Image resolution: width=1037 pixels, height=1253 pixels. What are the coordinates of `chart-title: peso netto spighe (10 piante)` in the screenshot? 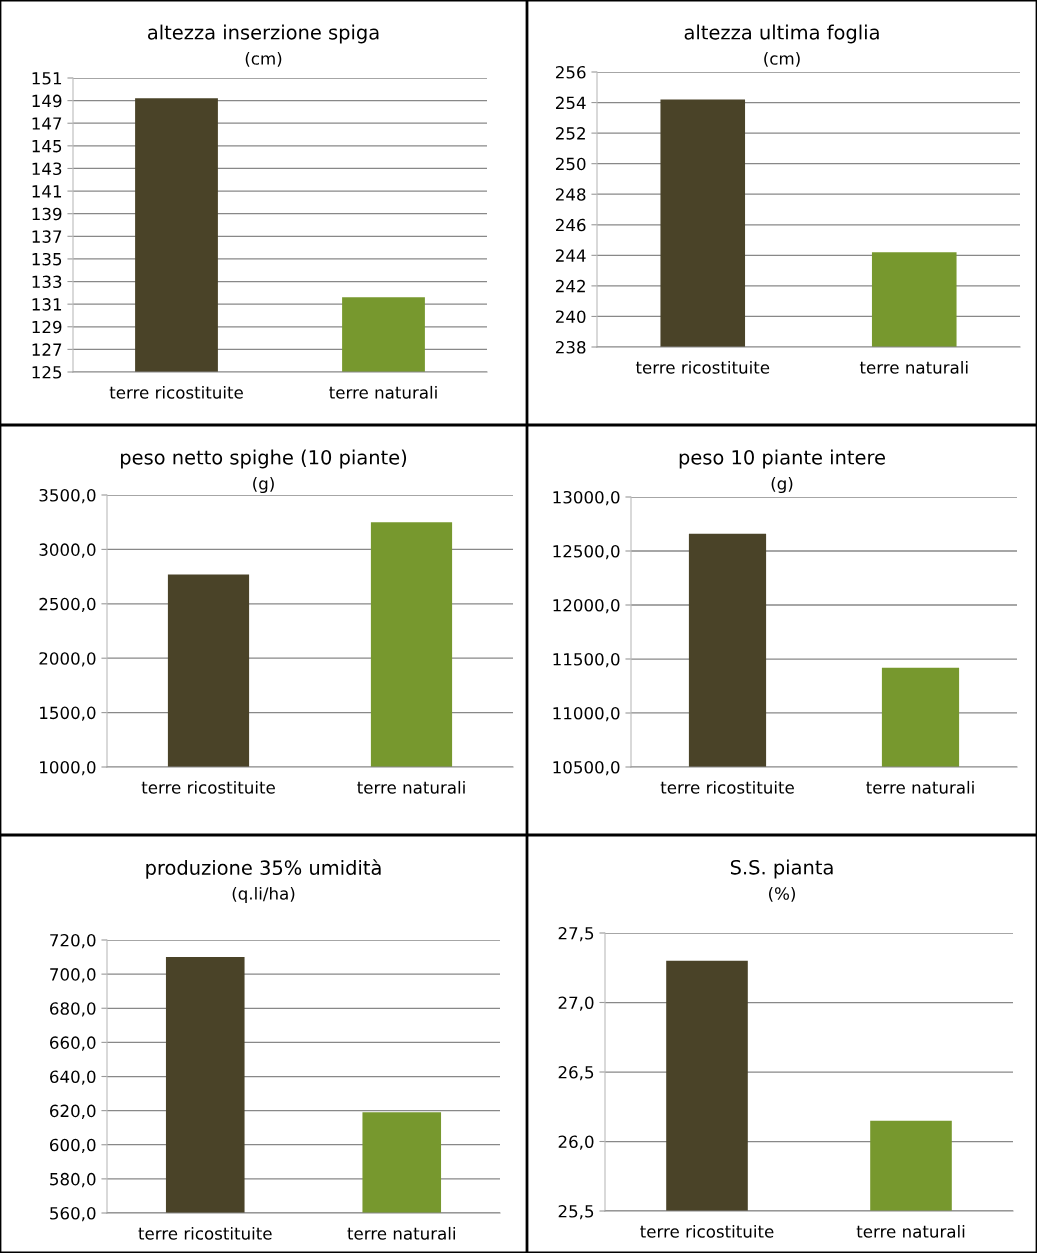 It's located at (264, 459).